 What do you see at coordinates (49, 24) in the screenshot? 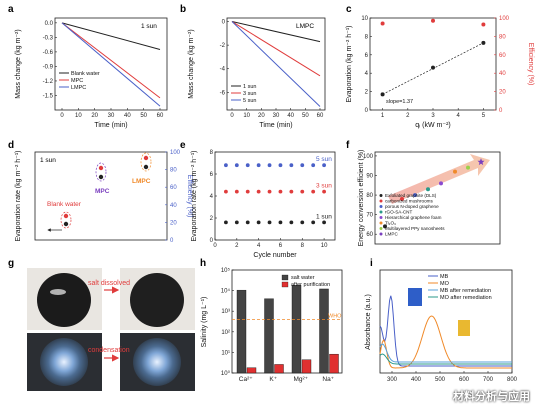
I see `y-tick-label: 0.0` at bounding box center [49, 24].